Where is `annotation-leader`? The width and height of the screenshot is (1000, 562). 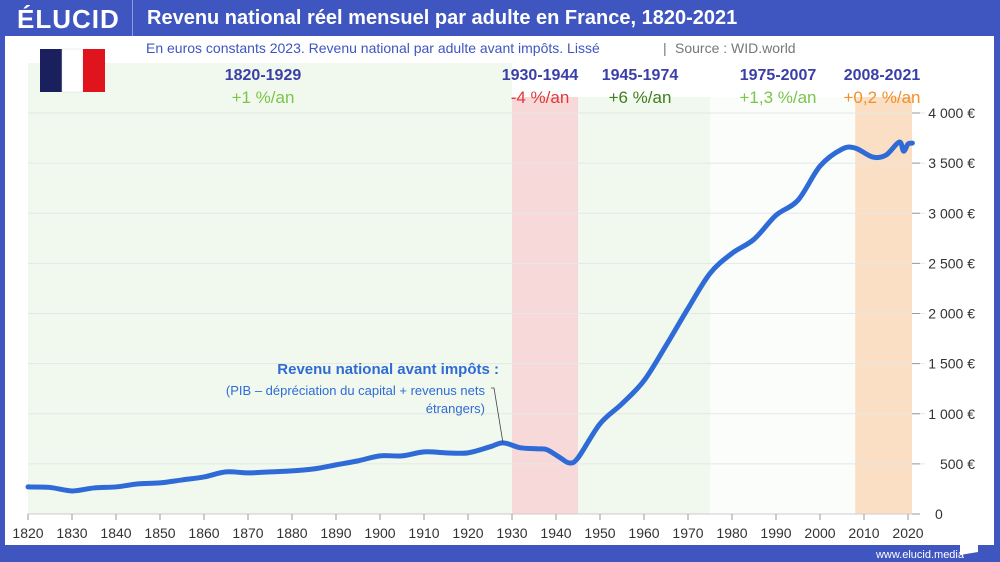
annotation-leader is located at coordinates (497, 415).